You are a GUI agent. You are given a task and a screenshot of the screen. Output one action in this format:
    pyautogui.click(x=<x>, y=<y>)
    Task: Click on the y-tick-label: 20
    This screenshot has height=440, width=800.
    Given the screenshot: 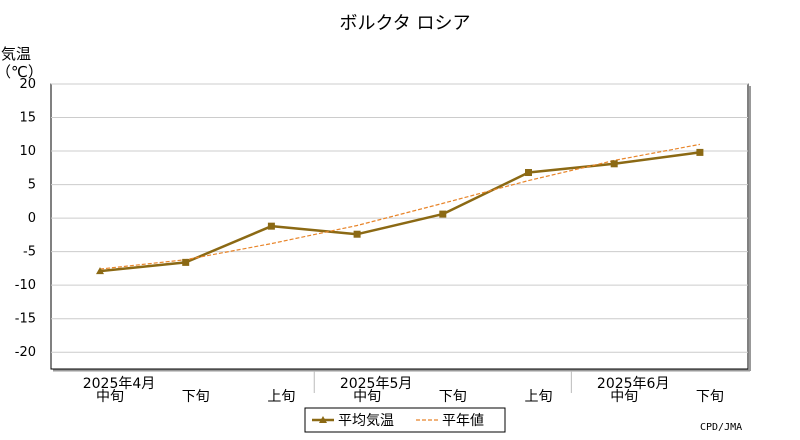 What is the action you would take?
    pyautogui.click(x=27, y=84)
    